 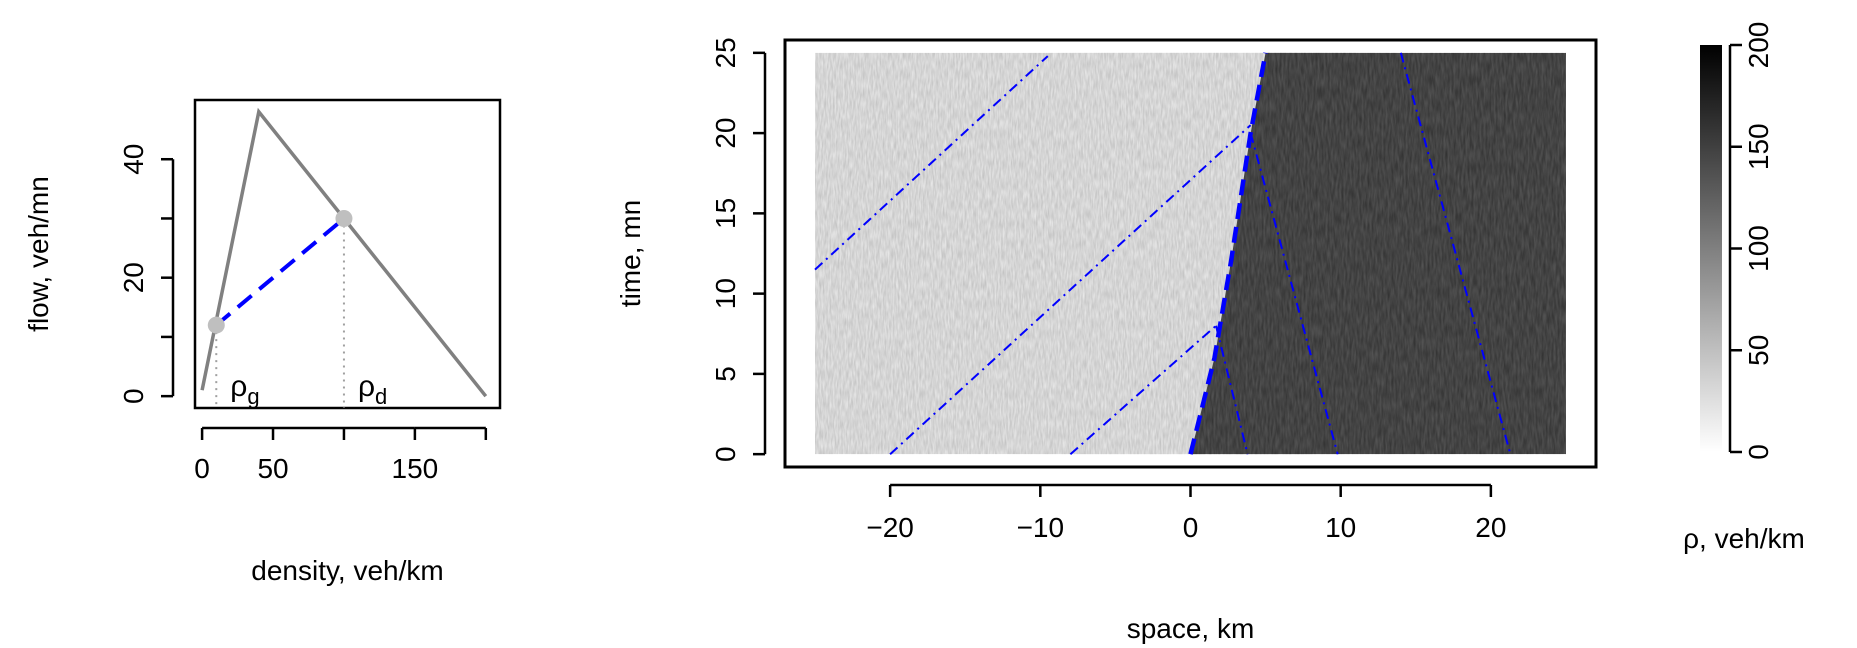 I want to click on heatmap-x-axis-label: space, km, so click(x=1191, y=628).